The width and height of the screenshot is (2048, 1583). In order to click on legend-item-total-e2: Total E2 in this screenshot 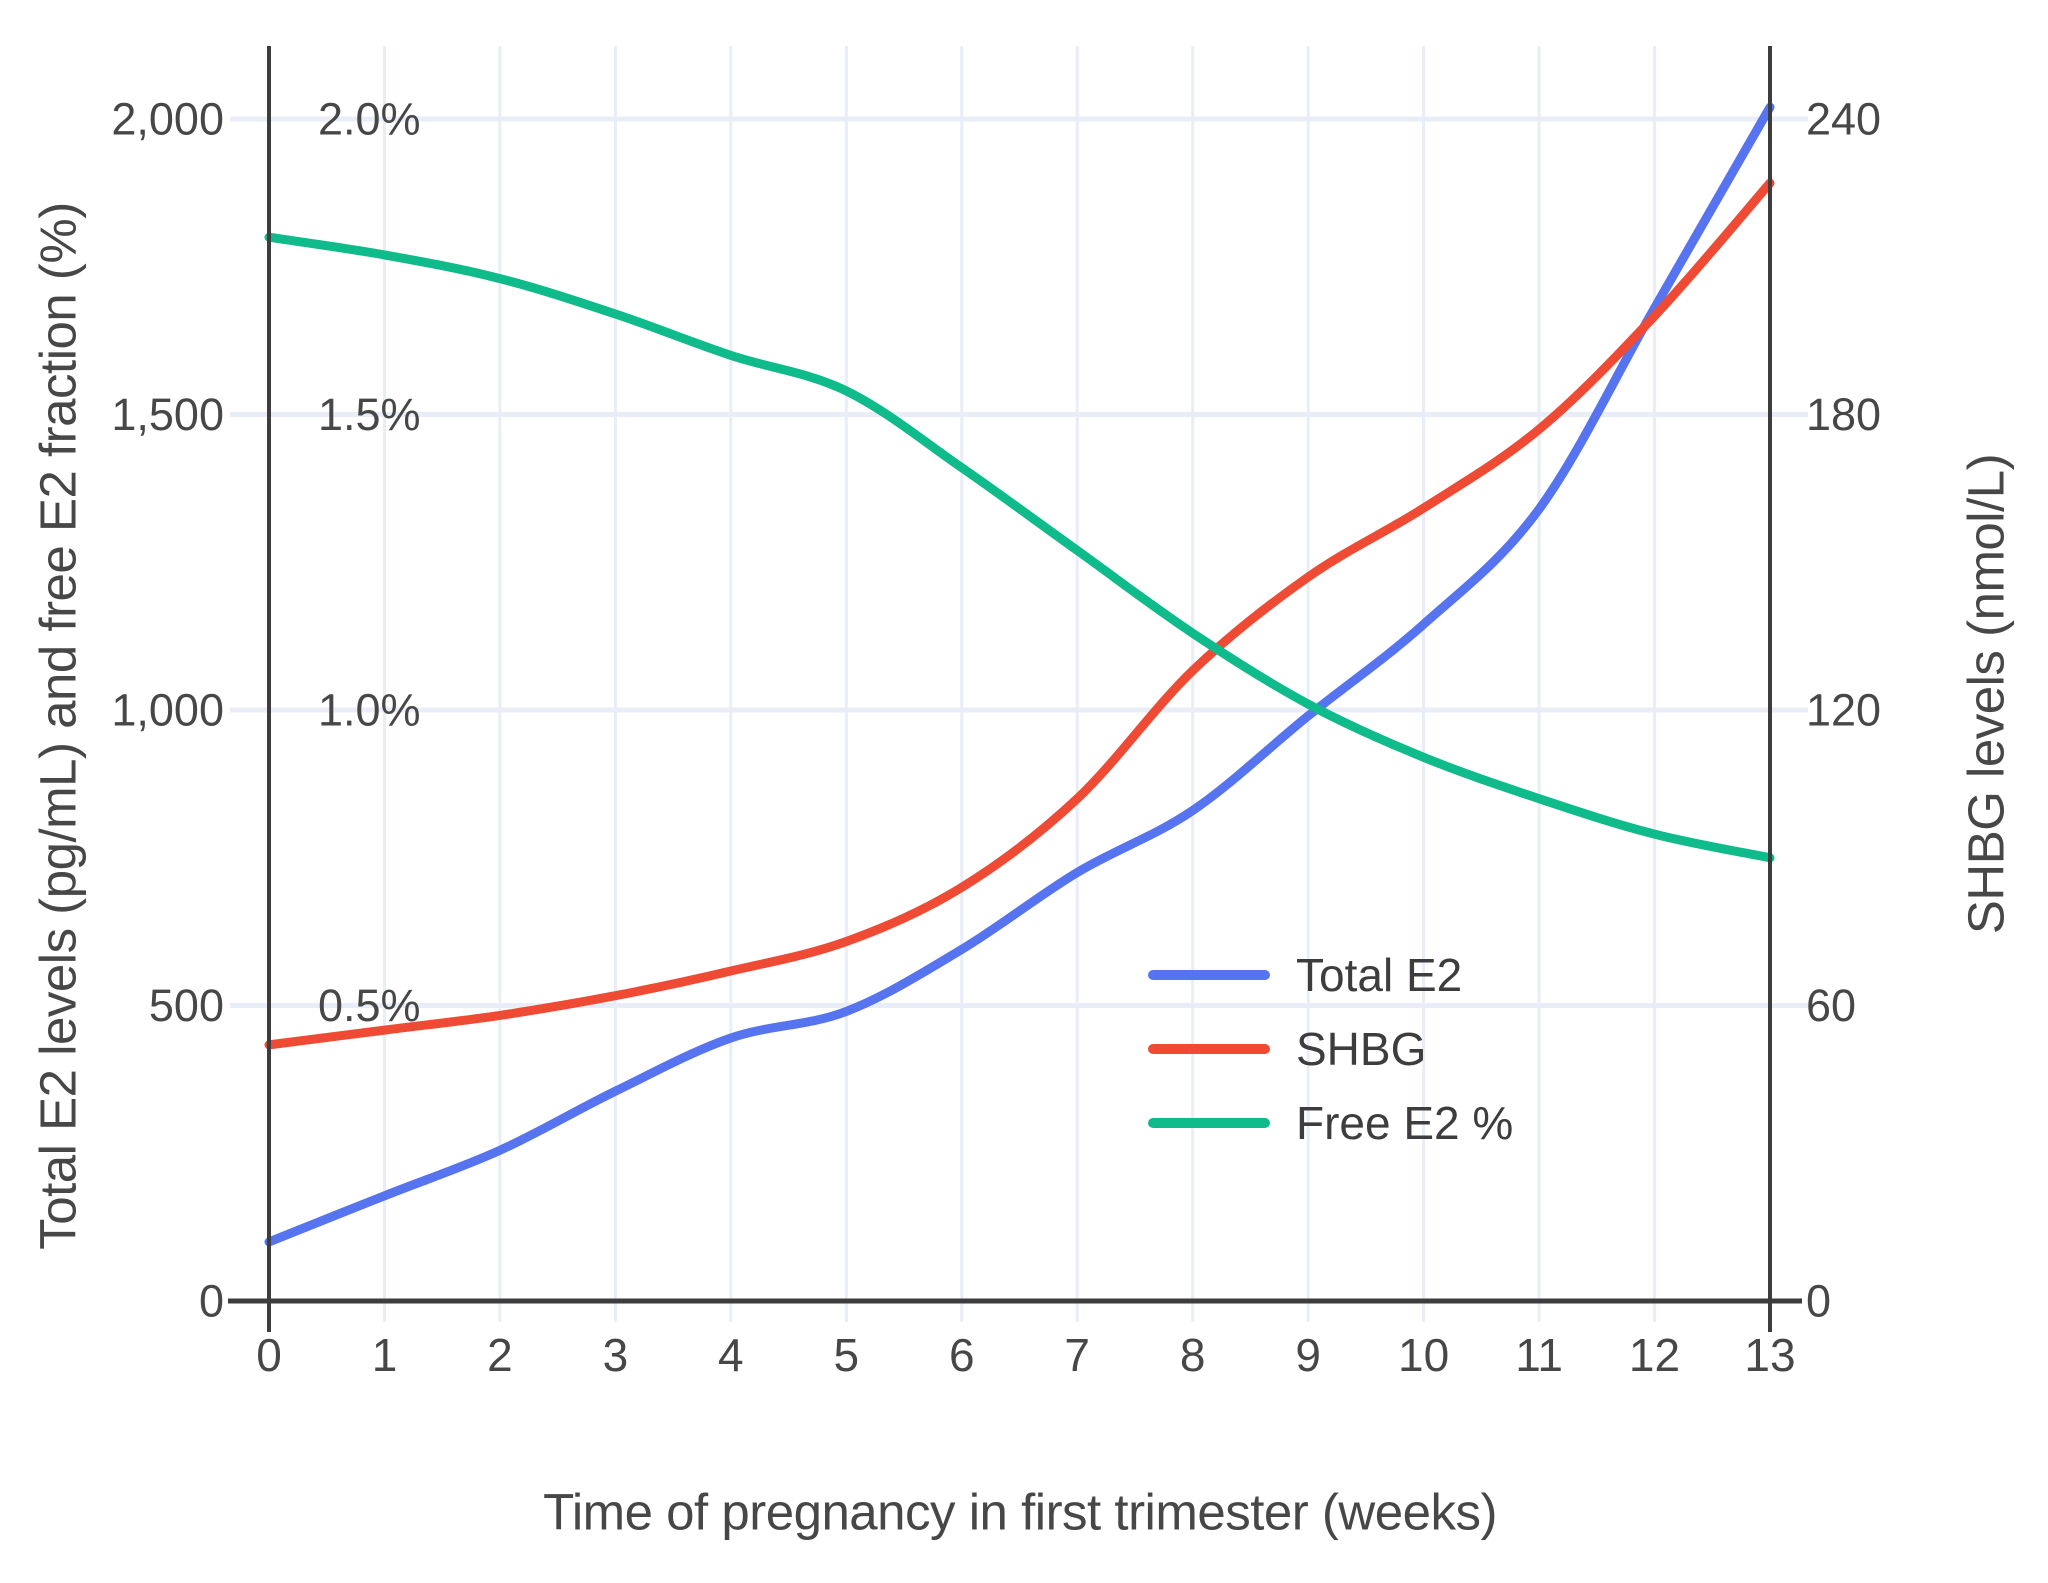, I will do `click(1330, 975)`.